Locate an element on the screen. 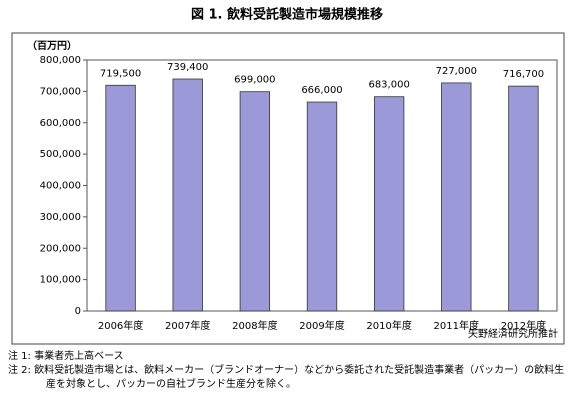 The image size is (575, 400). data-label: 666,000 is located at coordinates (321, 90).